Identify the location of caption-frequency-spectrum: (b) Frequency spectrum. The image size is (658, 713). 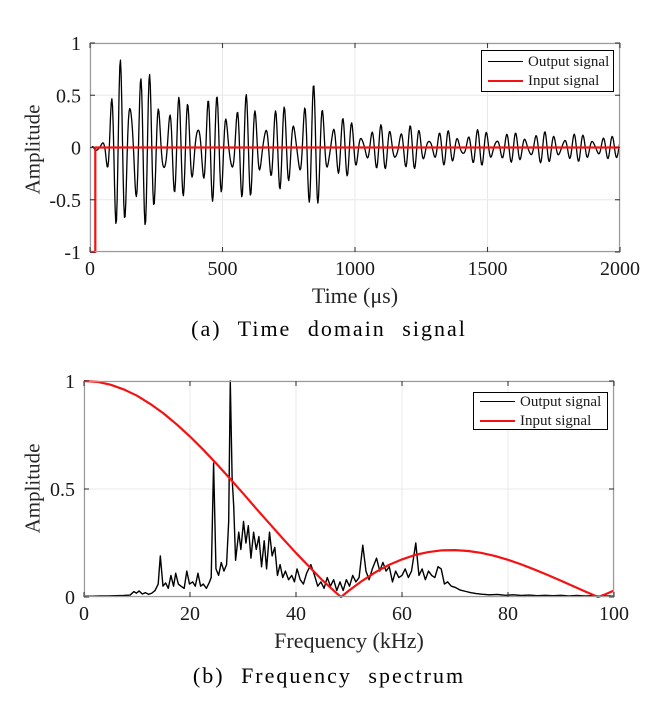
(329, 675).